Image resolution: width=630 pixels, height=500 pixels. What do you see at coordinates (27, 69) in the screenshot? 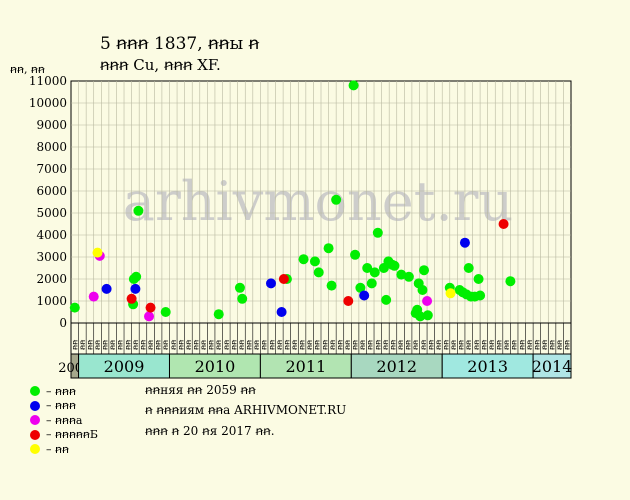
I see `y-axis-label: ꞥꞥ, ꞥꞥ` at bounding box center [27, 69].